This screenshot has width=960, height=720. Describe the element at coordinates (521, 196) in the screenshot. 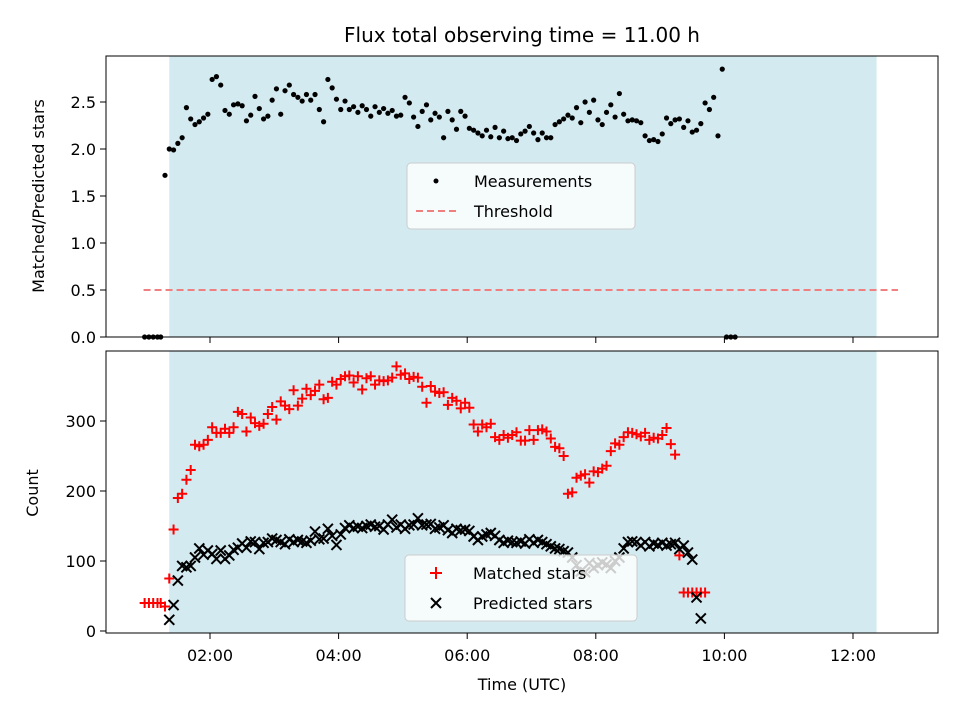

I see `top-legend: Measurements Threshold` at that location.